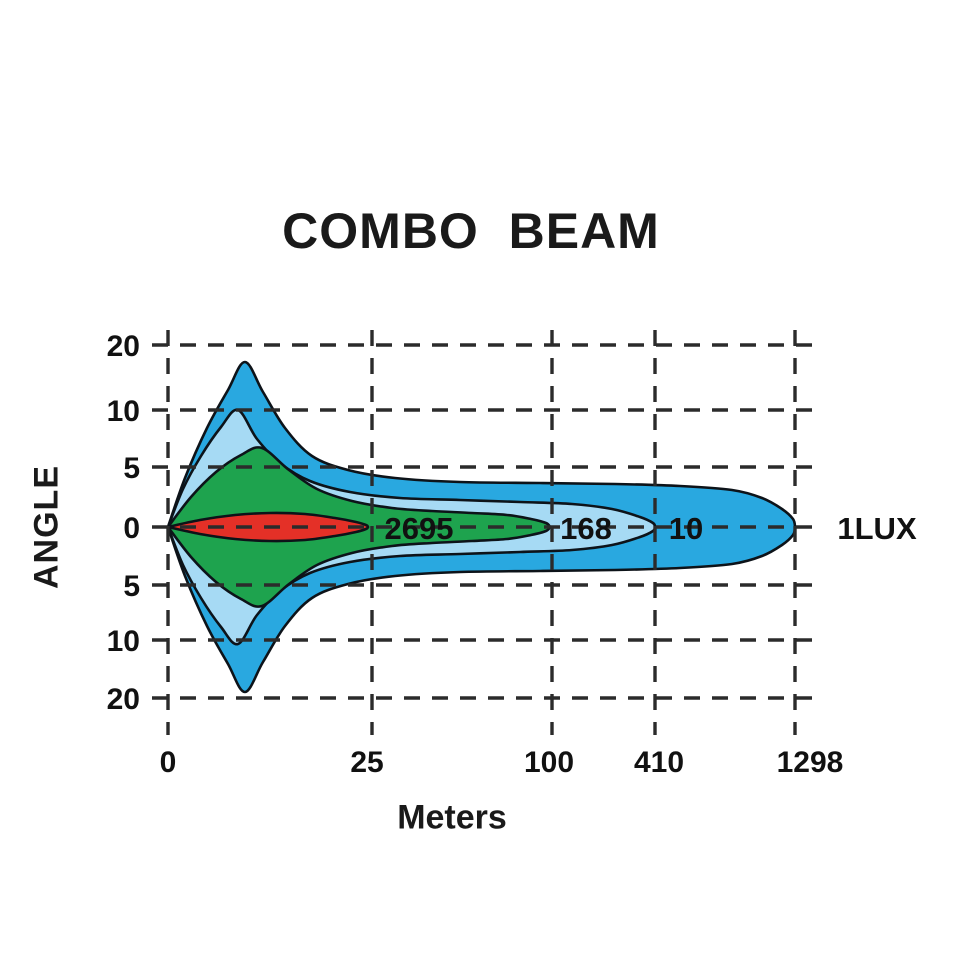  What do you see at coordinates (366, 762) in the screenshot?
I see `x-tick-label: 25` at bounding box center [366, 762].